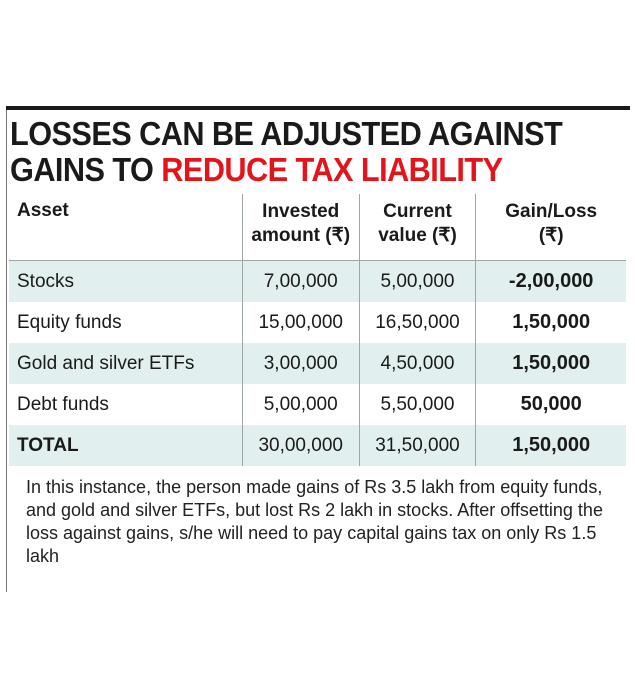  What do you see at coordinates (550, 404) in the screenshot?
I see `cell-gain-loss: 50,000` at bounding box center [550, 404].